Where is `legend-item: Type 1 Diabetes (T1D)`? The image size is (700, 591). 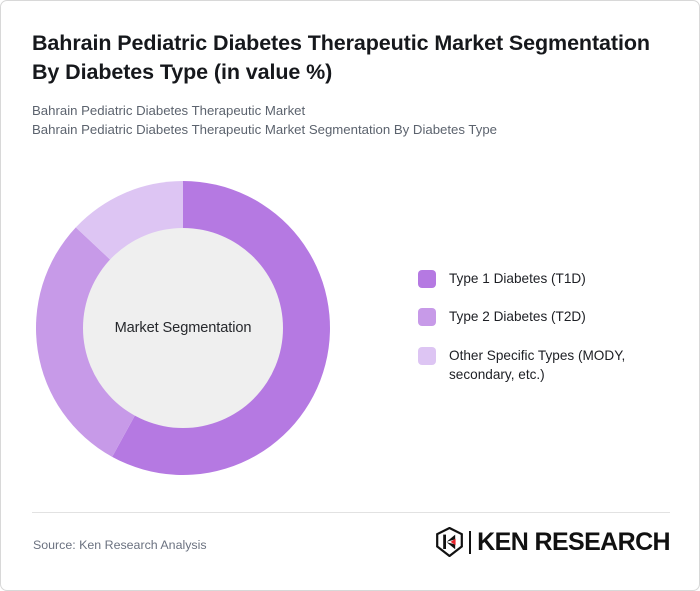 legend-item: Type 1 Diabetes (T1D) is located at coordinates (547, 278).